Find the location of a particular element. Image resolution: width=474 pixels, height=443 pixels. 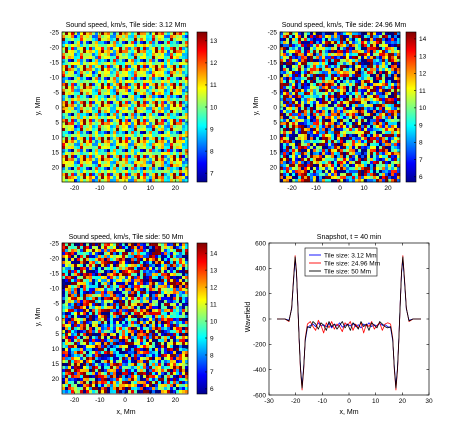

heatmap-field is located at coordinates (125, 318).